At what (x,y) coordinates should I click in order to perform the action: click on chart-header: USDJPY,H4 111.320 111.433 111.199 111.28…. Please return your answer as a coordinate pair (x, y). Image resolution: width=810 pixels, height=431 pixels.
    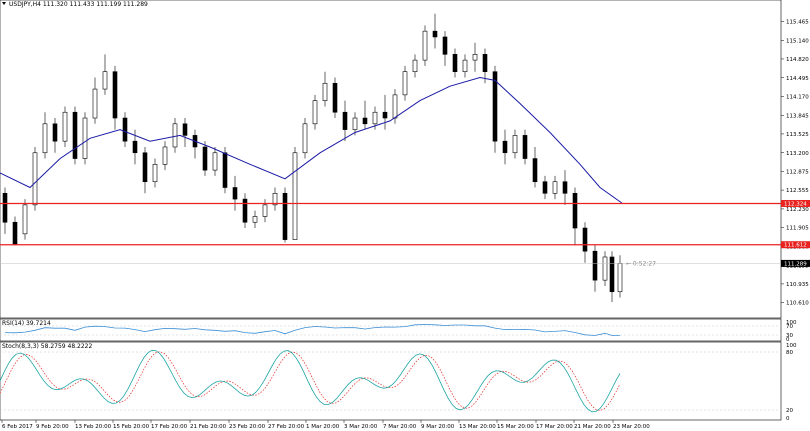
    Looking at the image, I should click on (78, 4).